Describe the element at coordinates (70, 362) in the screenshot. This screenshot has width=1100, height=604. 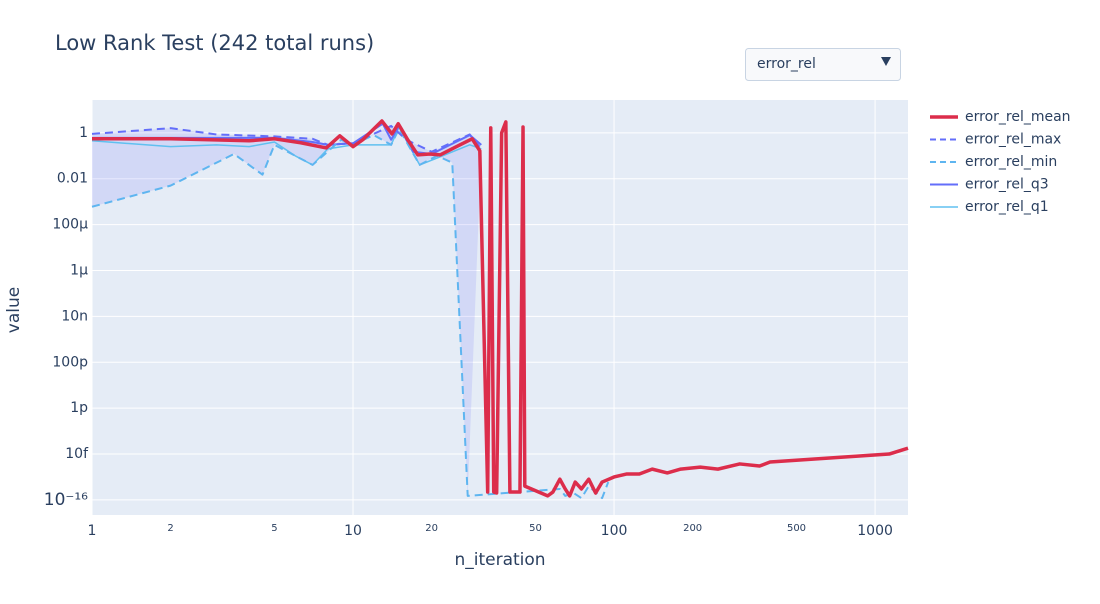
I see `y-tick-label: 100p` at that location.